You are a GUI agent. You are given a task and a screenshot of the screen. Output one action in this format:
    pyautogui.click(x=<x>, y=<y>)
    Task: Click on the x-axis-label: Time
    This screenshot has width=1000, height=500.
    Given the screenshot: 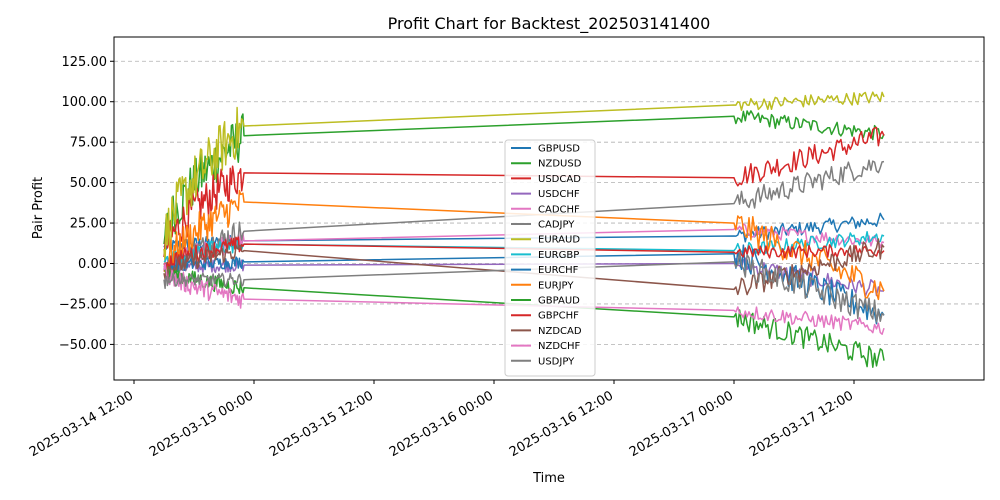 What is the action you would take?
    pyautogui.click(x=548, y=478)
    